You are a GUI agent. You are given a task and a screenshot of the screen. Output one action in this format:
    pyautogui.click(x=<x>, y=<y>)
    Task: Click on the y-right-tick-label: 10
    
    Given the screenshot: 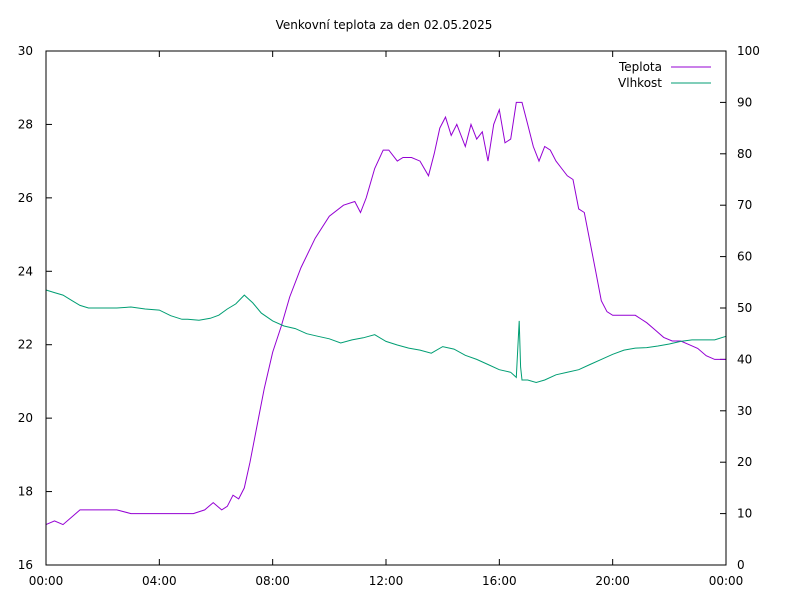 What is the action you would take?
    pyautogui.click(x=744, y=514)
    